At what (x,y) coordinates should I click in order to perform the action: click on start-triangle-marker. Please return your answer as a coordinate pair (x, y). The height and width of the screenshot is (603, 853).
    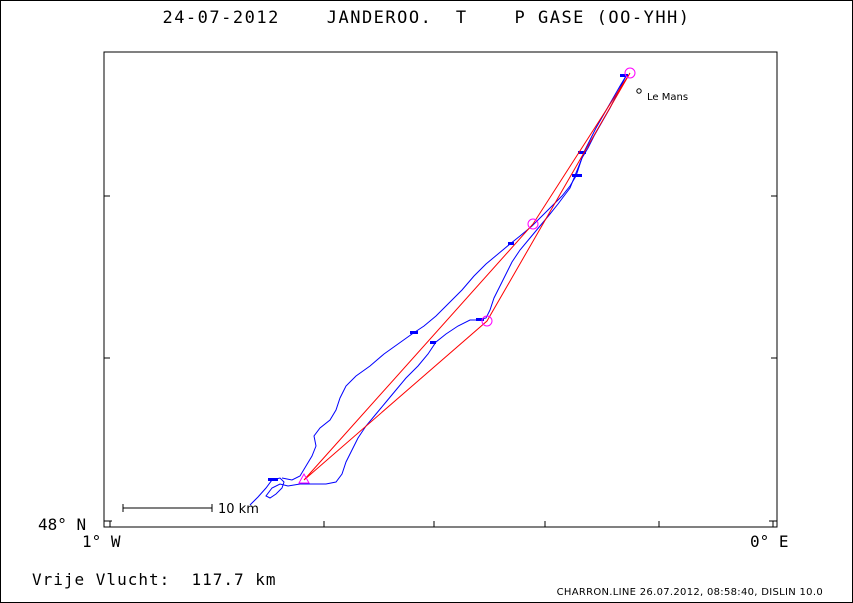
    Looking at the image, I should click on (304, 478).